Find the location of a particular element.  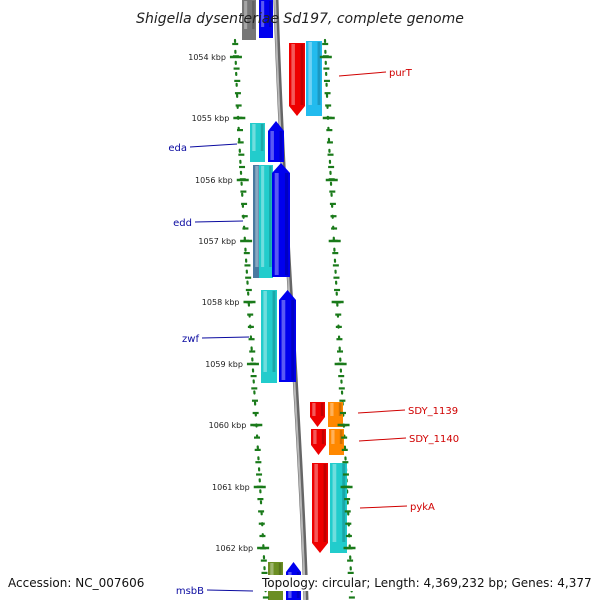

gene-label-right: SDY_1140 is located at coordinates (434, 439).